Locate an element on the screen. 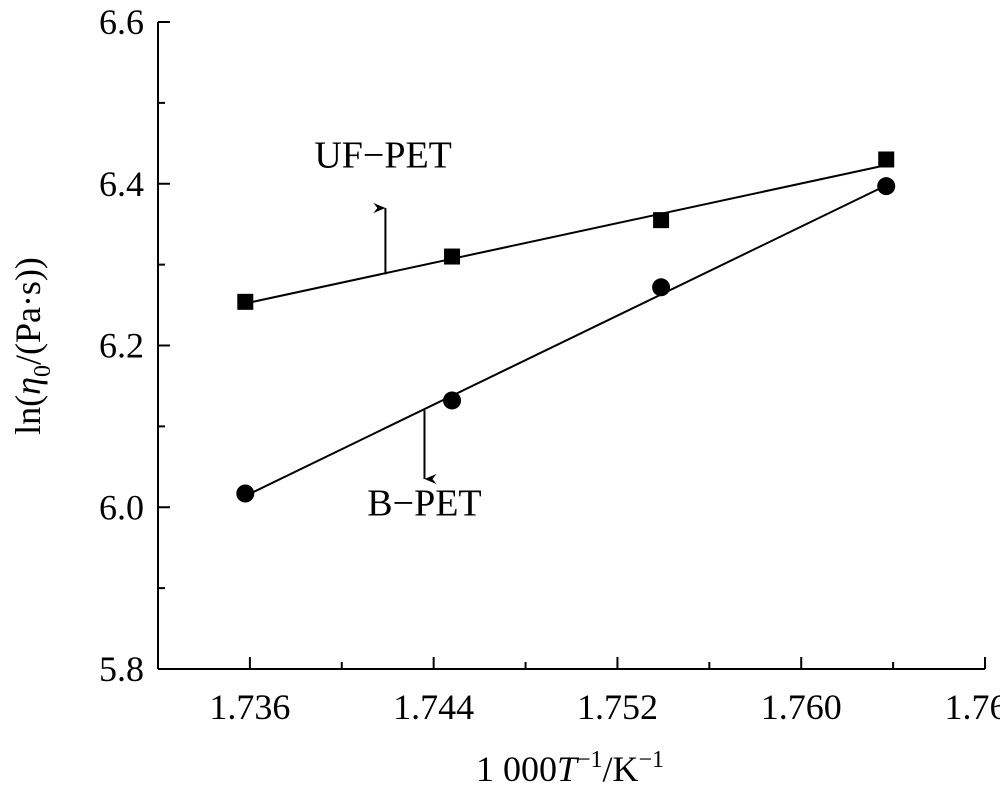  y-axis-title-prefix: ln( is located at coordinates (28, 415).